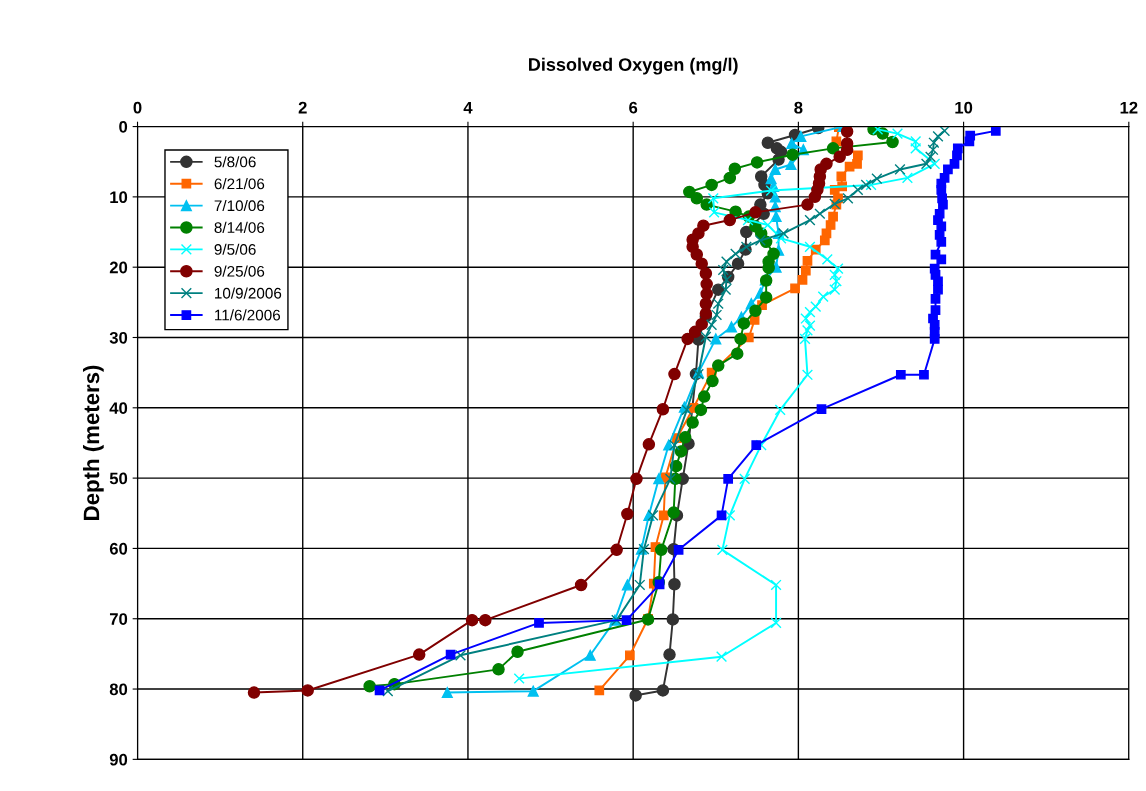  I want to click on legend-label: 8/14/06, so click(239, 227).